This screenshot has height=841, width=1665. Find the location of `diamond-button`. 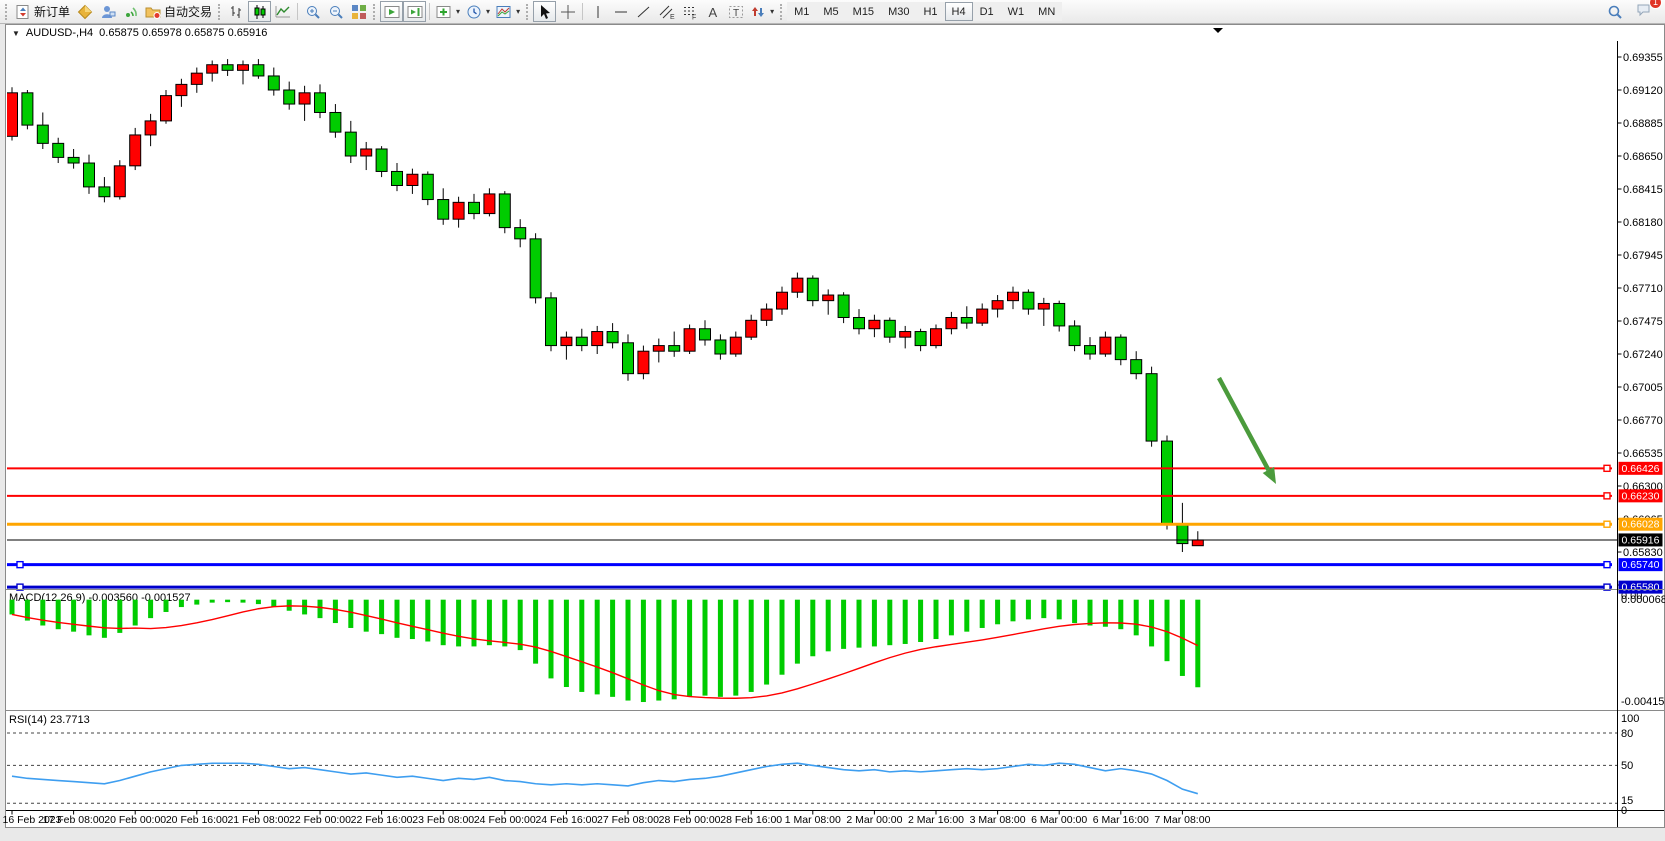

diamond-button is located at coordinates (84, 11).